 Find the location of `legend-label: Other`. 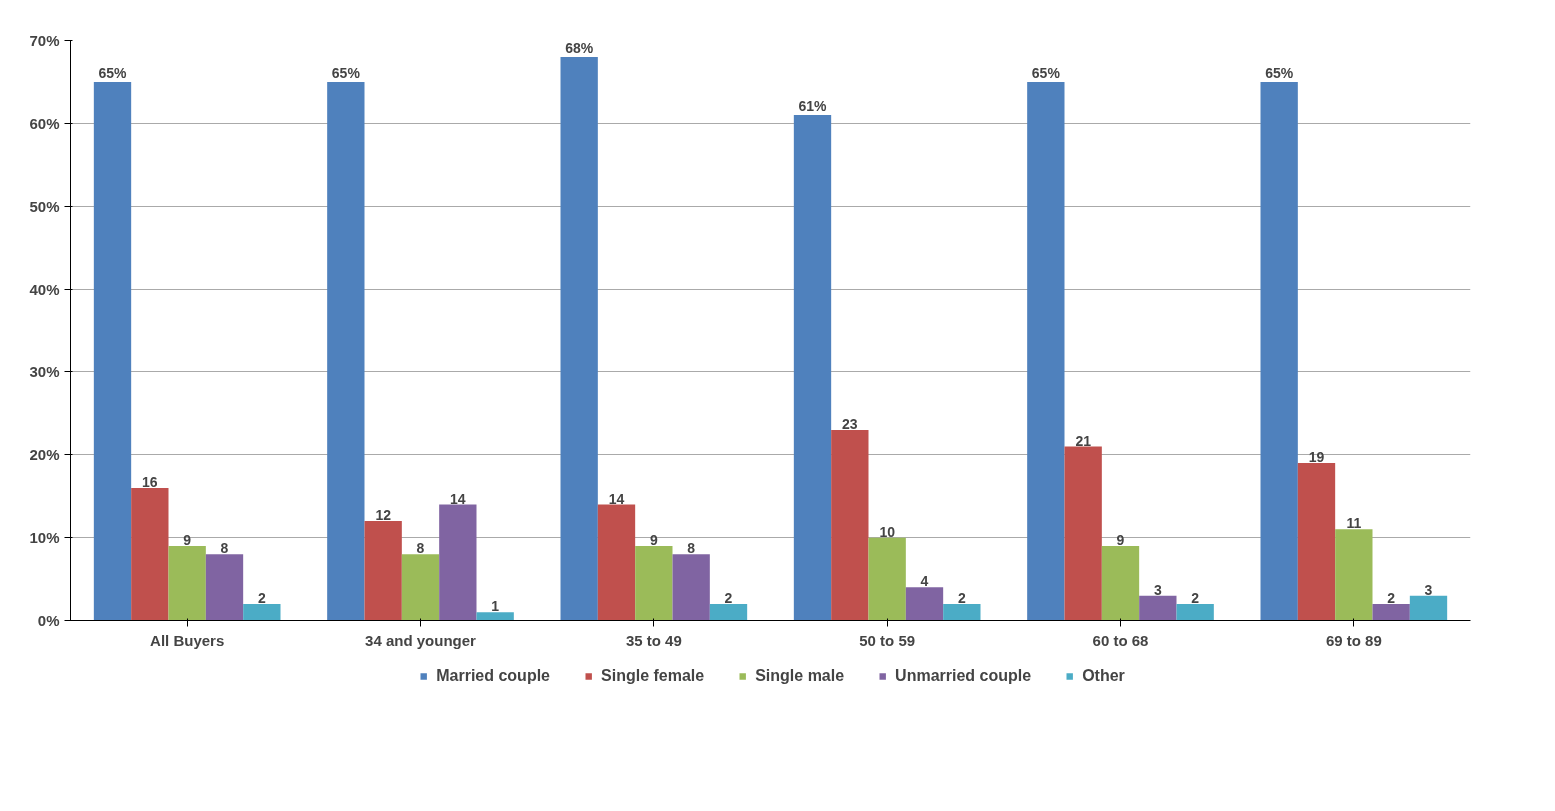

legend-label: Other is located at coordinates (1103, 676).